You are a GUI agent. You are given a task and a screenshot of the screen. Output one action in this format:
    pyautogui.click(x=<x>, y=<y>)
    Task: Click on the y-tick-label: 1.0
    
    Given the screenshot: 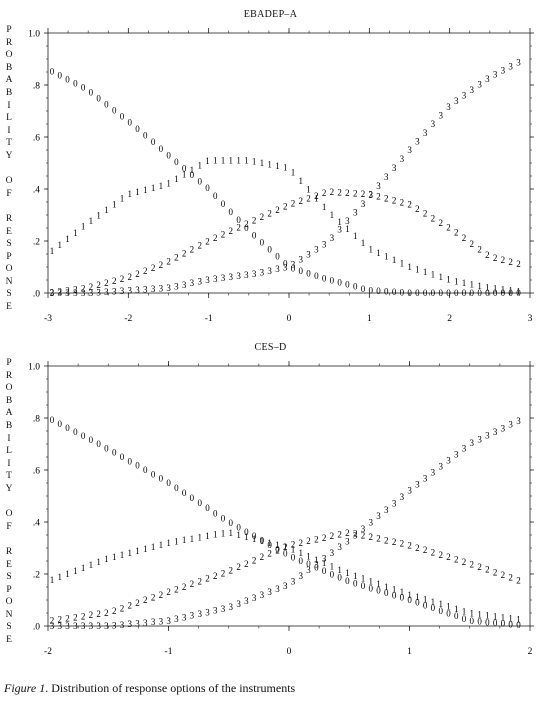 What is the action you would take?
    pyautogui.click(x=34, y=35)
    